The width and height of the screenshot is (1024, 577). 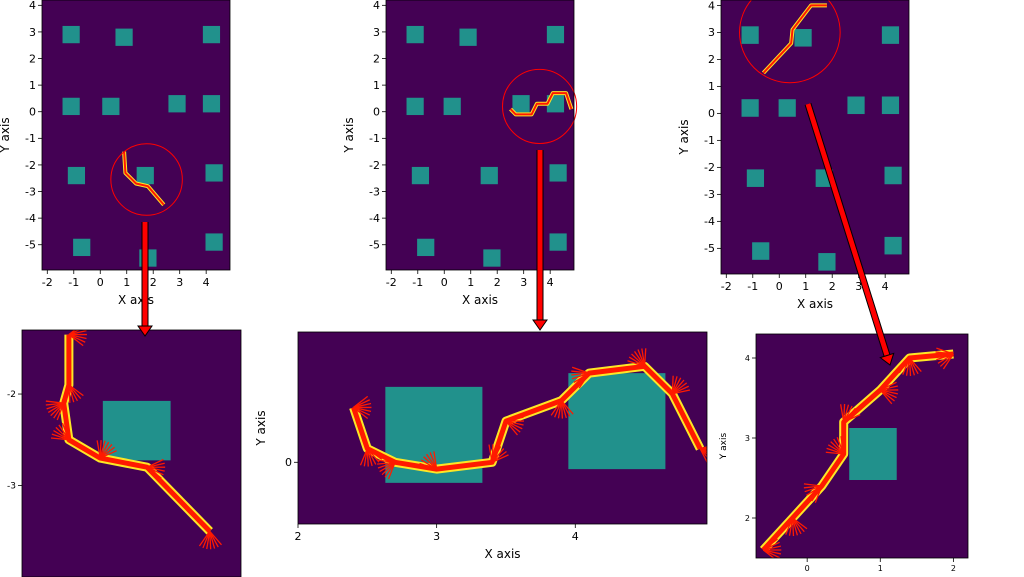 What do you see at coordinates (747, 438) in the screenshot?
I see `y-tick-label: 3` at bounding box center [747, 438].